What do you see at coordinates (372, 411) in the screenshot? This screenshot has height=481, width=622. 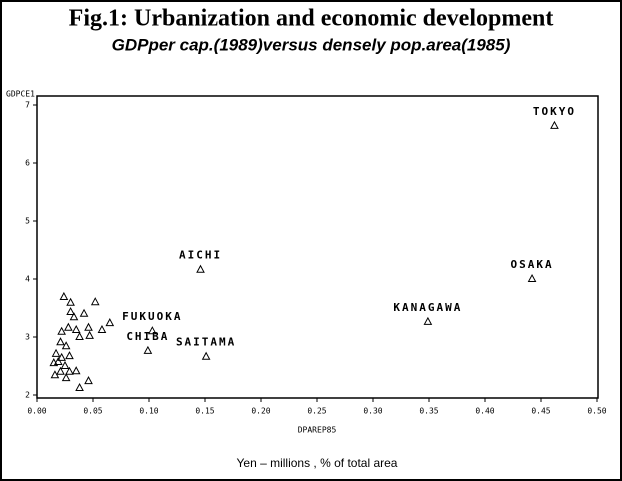 I see `x-tick-label: 0.30` at bounding box center [372, 411].